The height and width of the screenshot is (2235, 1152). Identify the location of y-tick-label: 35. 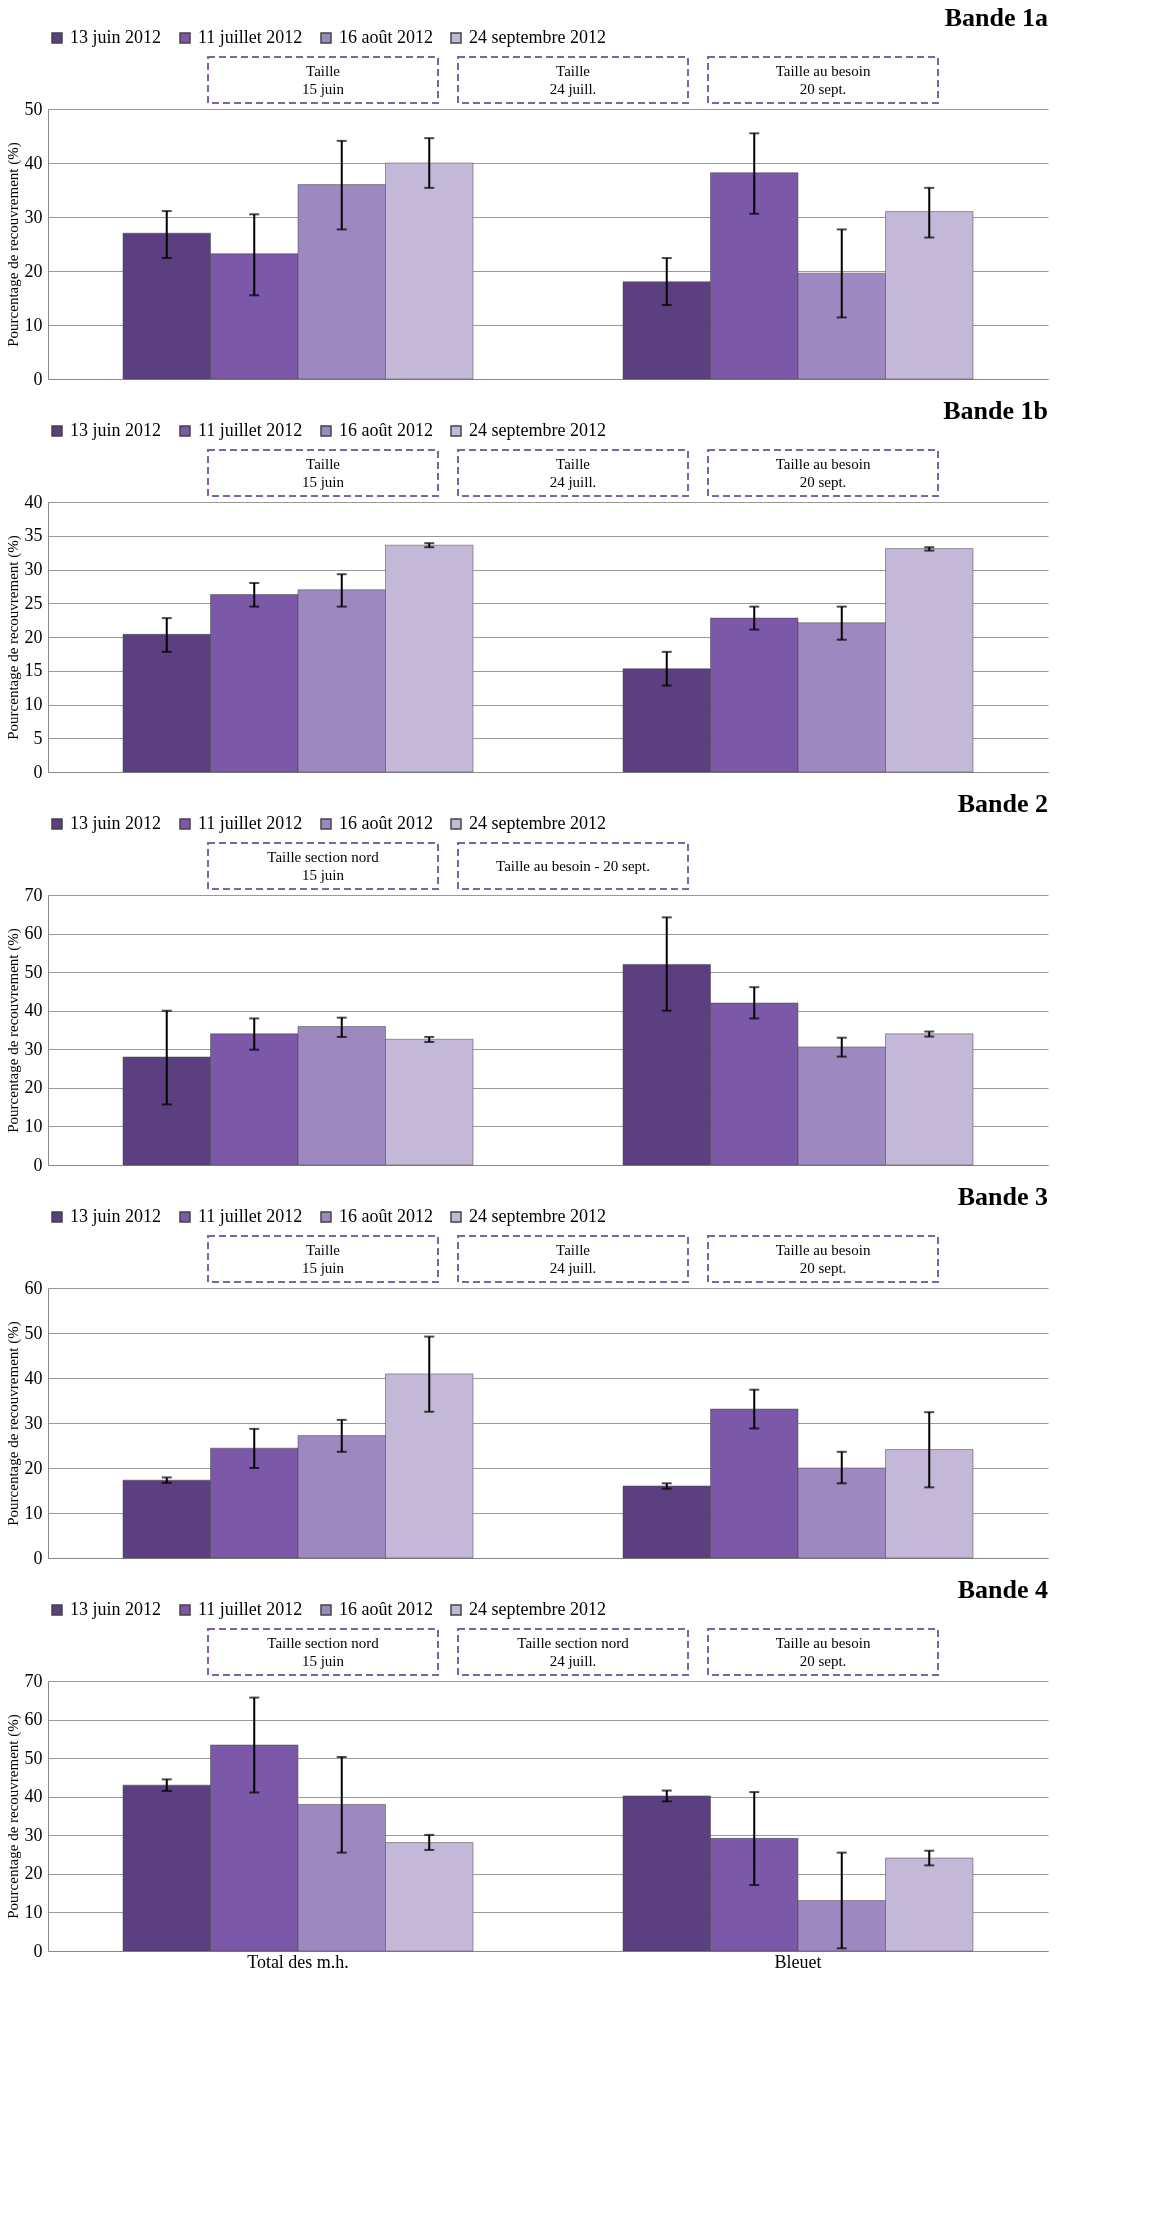
(33, 535).